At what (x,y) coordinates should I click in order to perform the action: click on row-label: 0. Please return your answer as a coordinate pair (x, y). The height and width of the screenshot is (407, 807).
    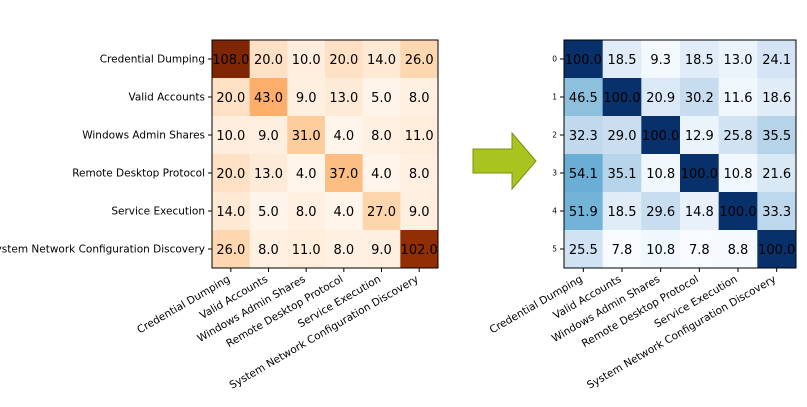
    Looking at the image, I should click on (554, 59).